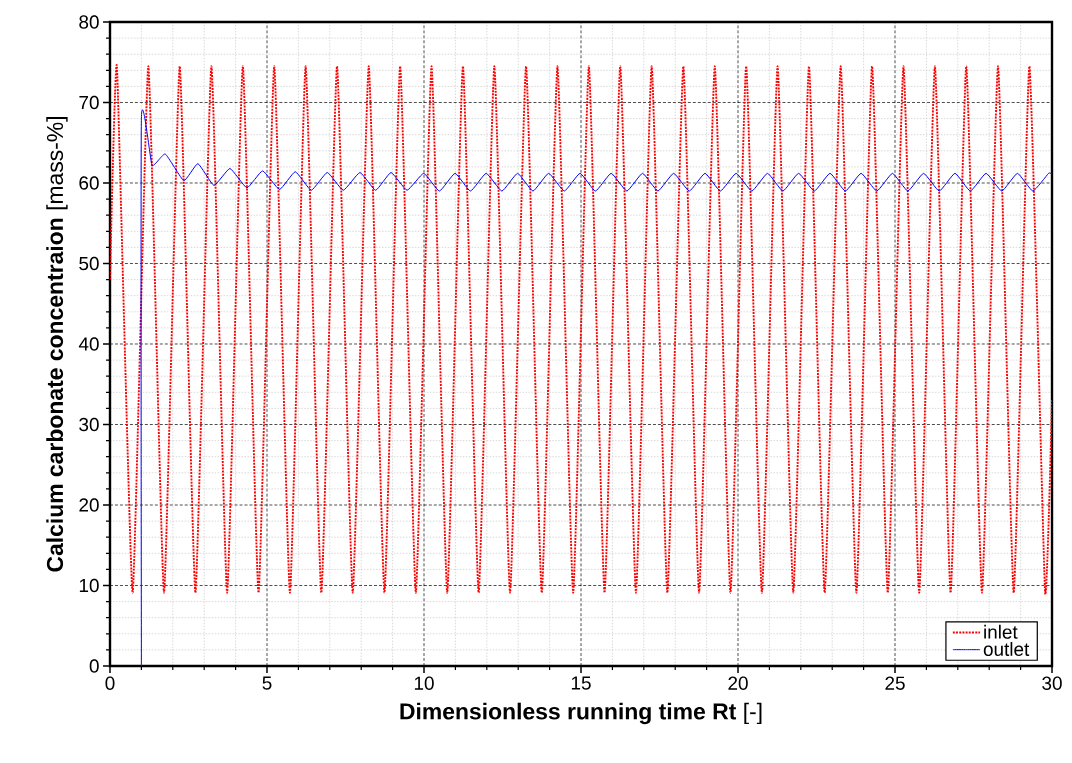 This screenshot has height=763, width=1072. Describe the element at coordinates (88, 344) in the screenshot. I see `y-tick-label: 40` at that location.